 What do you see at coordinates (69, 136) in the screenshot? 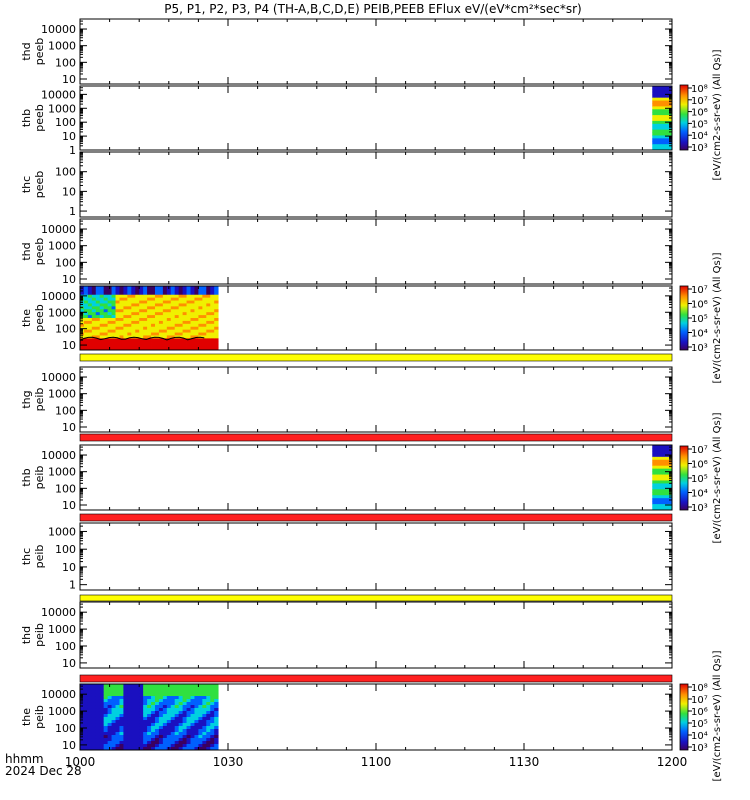
I see `y-tick-label: 10` at bounding box center [69, 136].